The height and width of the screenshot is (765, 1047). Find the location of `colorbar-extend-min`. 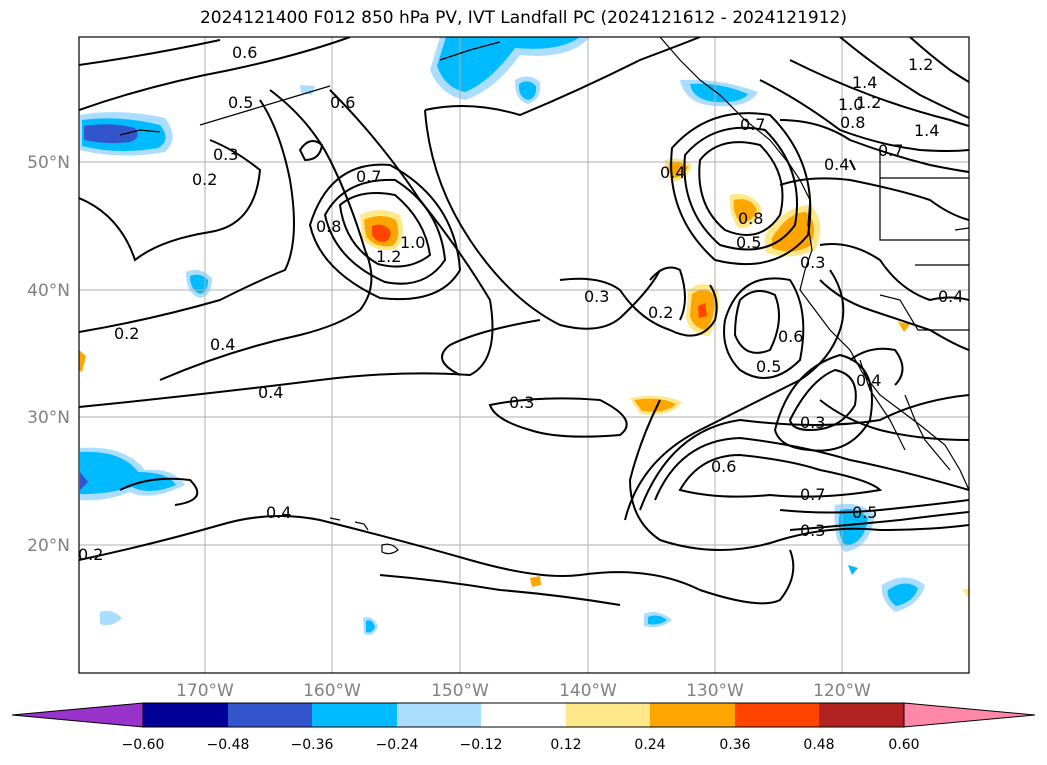

colorbar-extend-min is located at coordinates (77, 715).